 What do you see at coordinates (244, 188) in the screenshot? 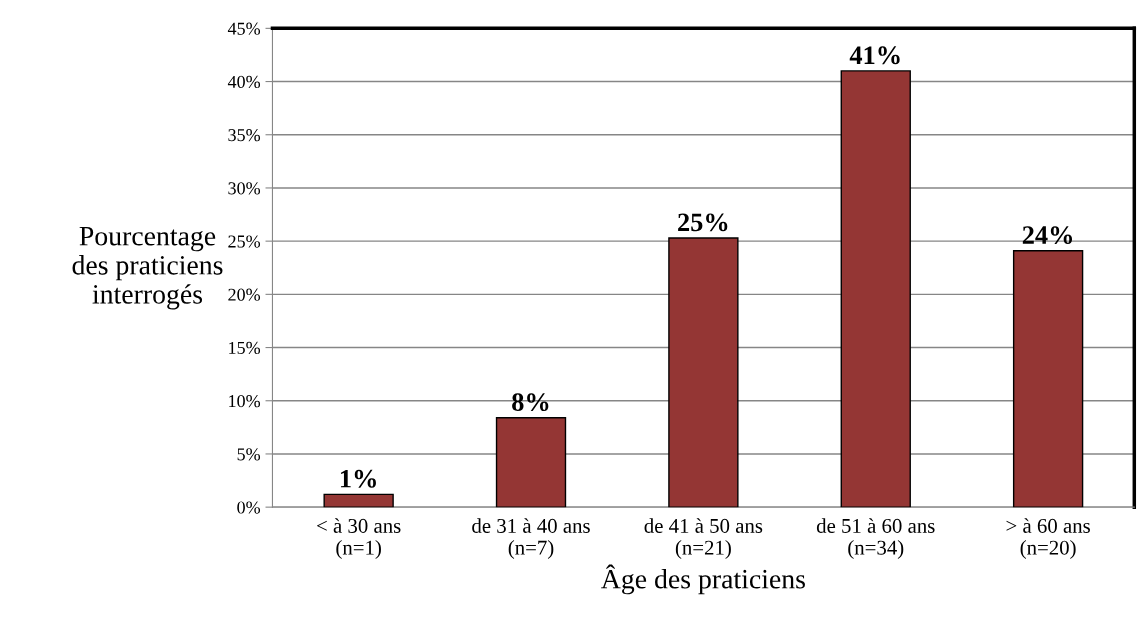
I see `y-tick-label: 30%` at bounding box center [244, 188].